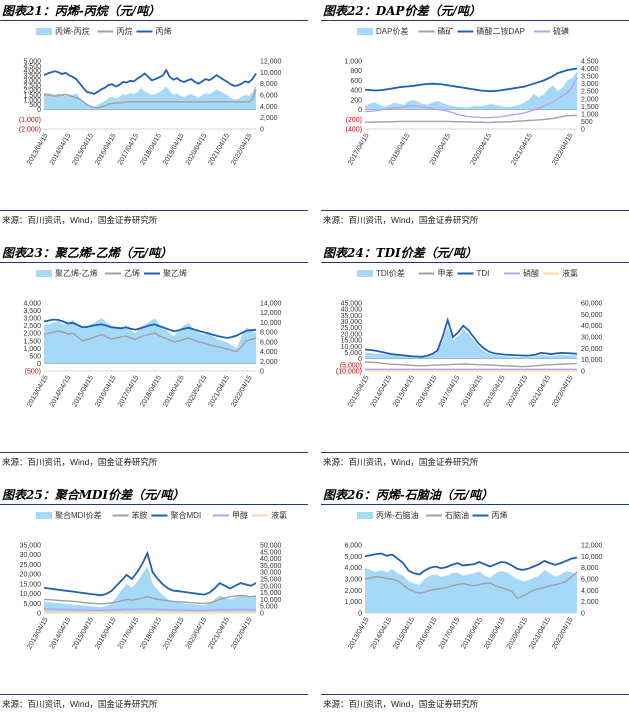  I want to click on legend-label: 聚乙烯, so click(175, 273).